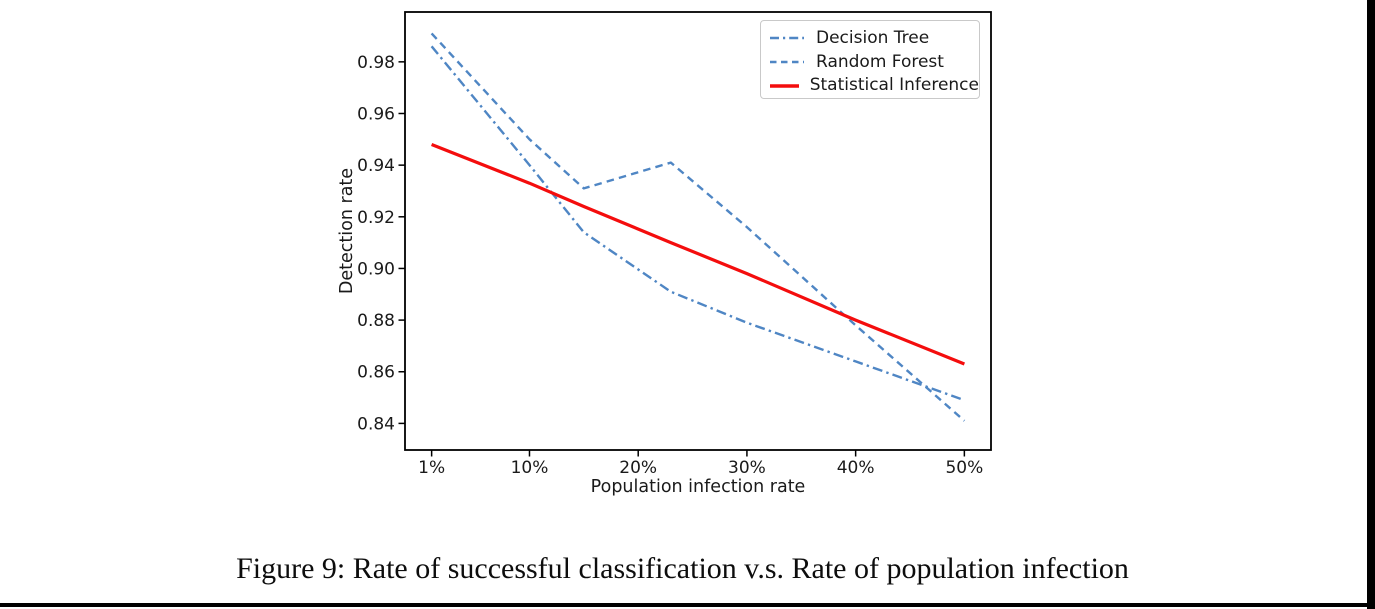  What do you see at coordinates (431, 468) in the screenshot?
I see `x-tick-label: 1%` at bounding box center [431, 468].